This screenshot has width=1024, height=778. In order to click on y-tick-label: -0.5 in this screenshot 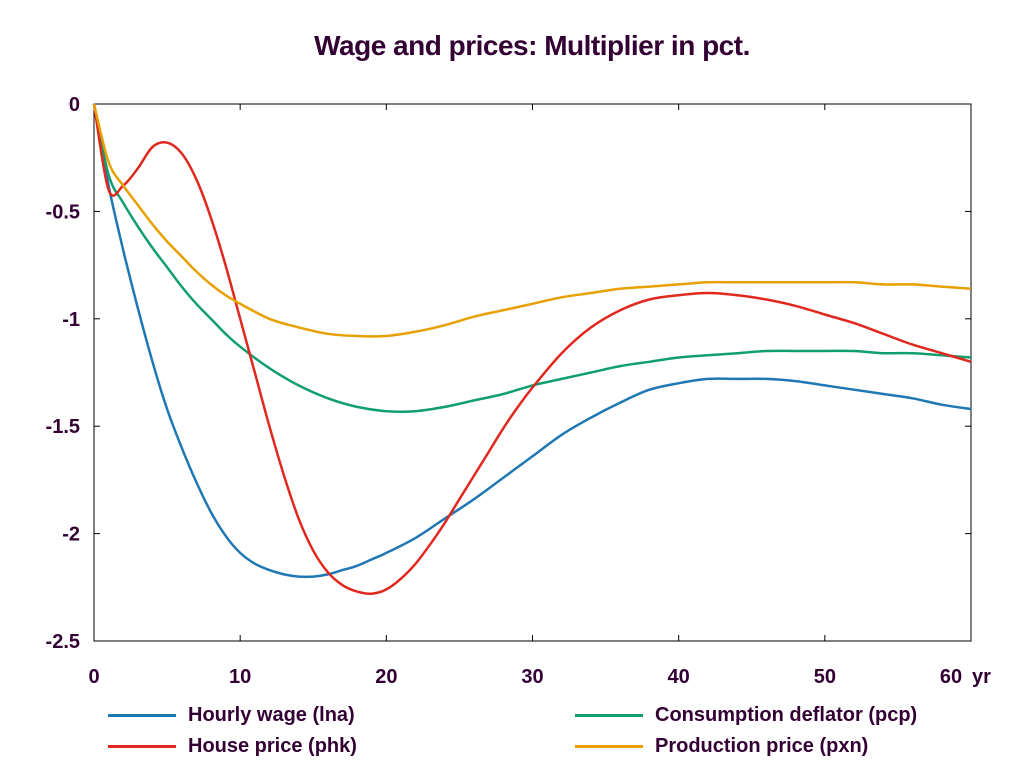, I will do `click(63, 212)`.